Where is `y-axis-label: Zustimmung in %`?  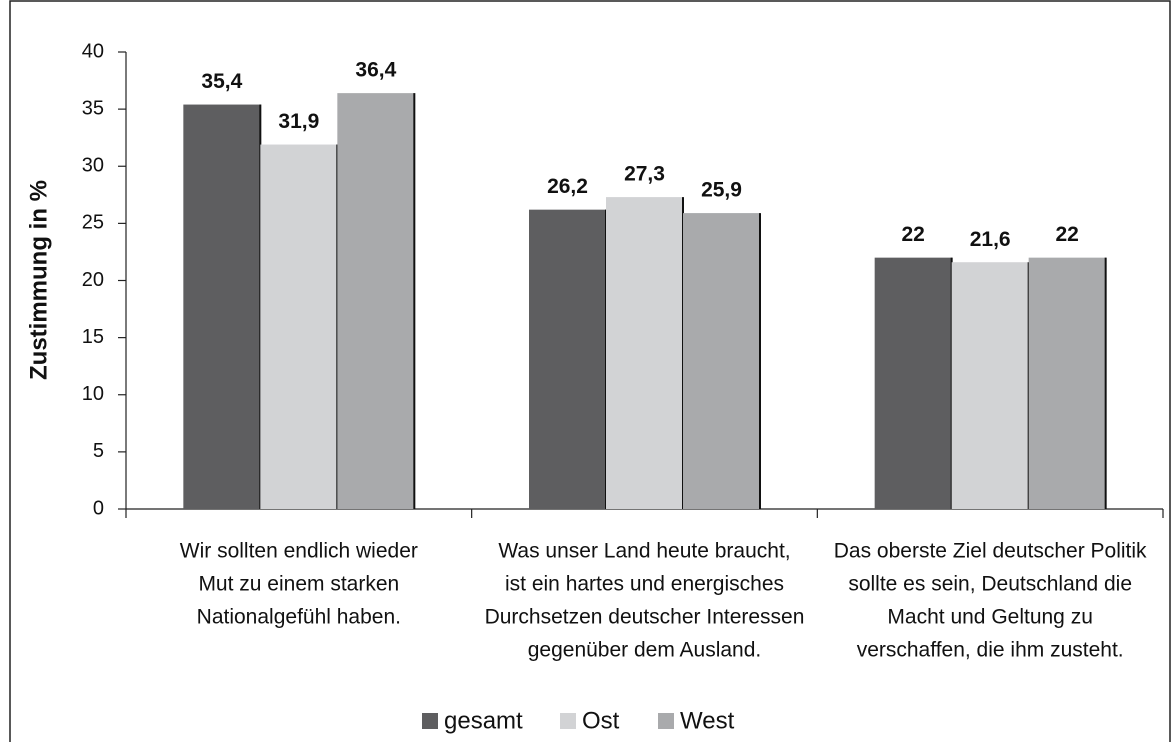
y-axis-label: Zustimmung in % is located at coordinates (38, 280).